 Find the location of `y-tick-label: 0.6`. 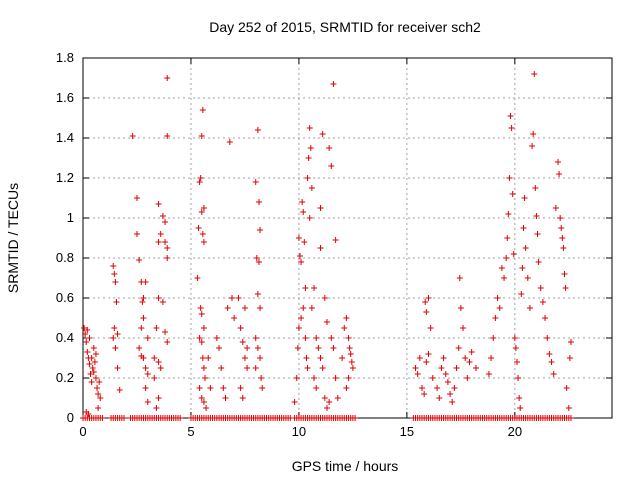

y-tick-label: 0.6 is located at coordinates (65, 297).